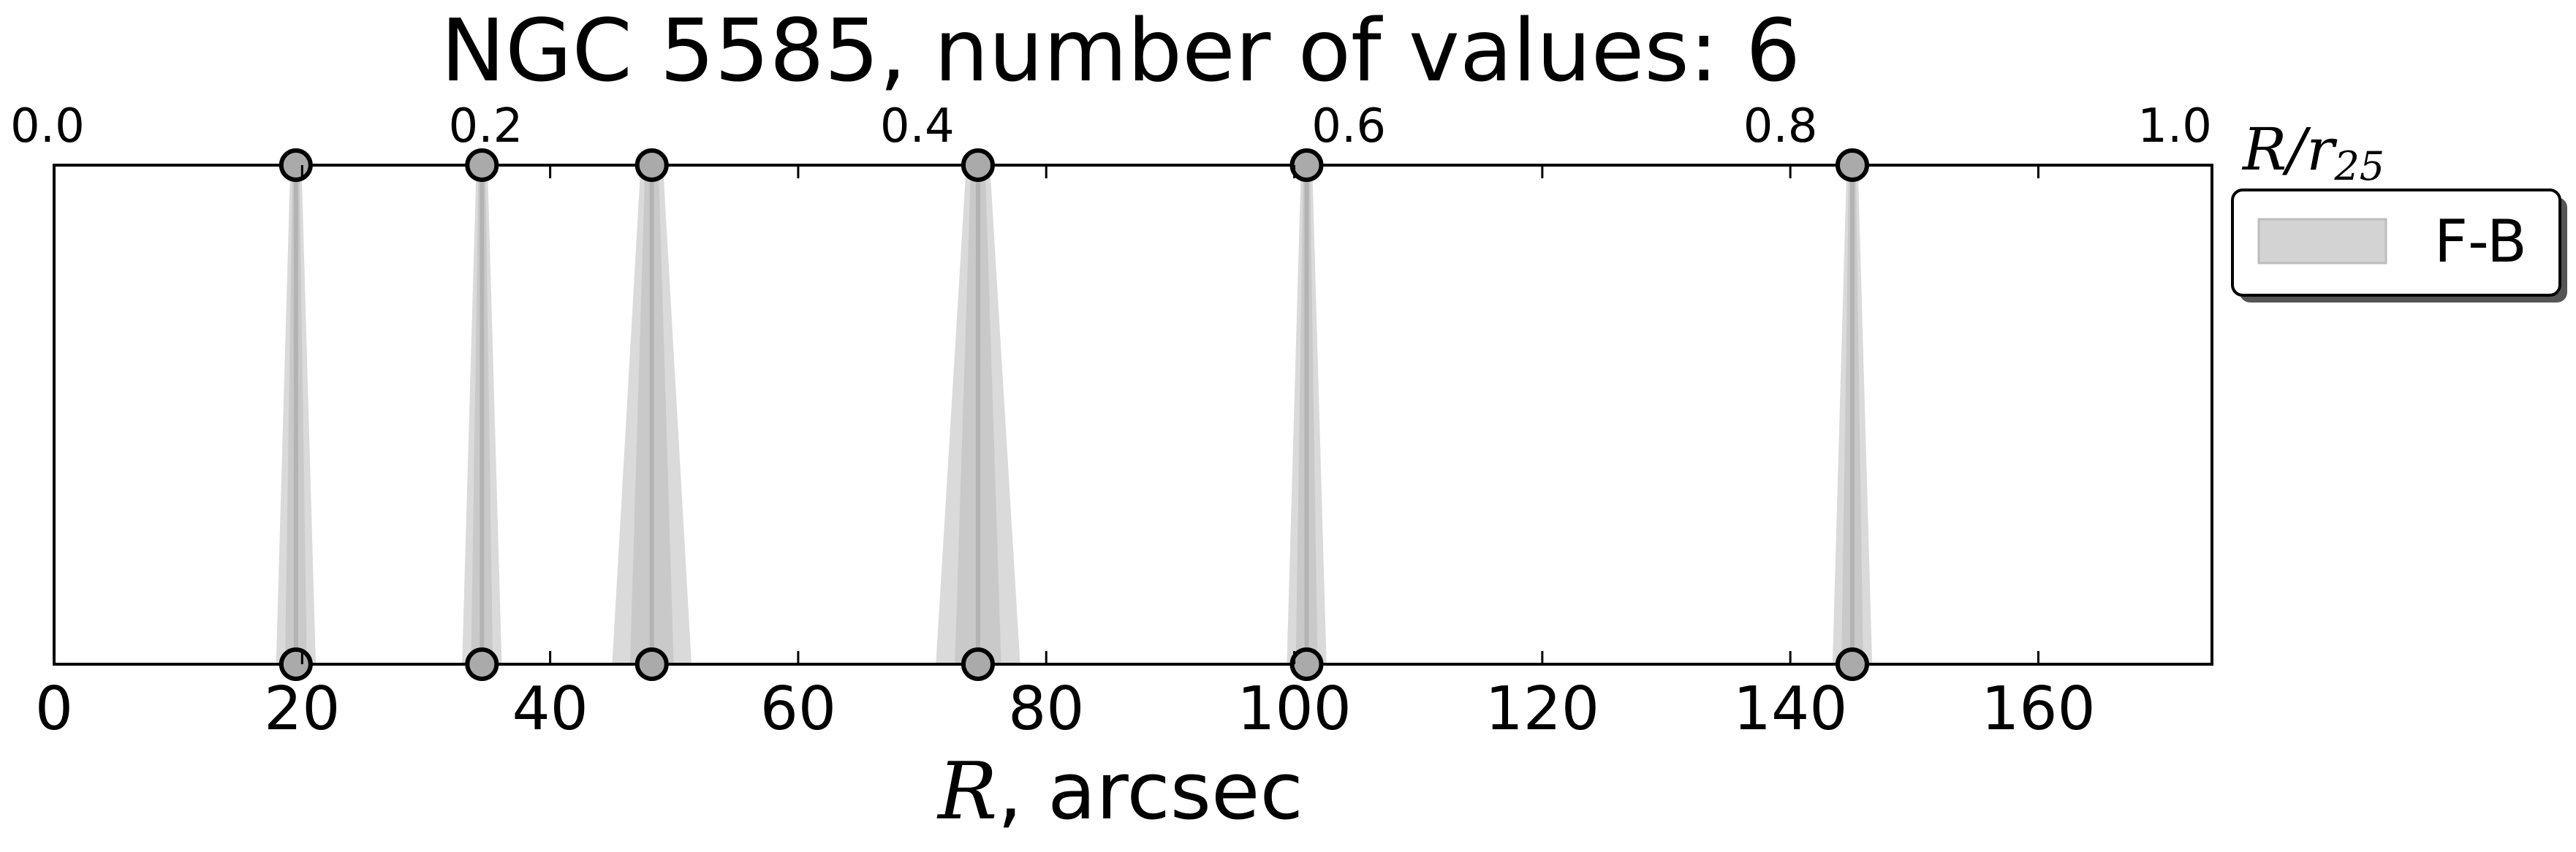 The width and height of the screenshot is (2576, 852). I want to click on x-tick-label-140: 140, so click(1790, 709).